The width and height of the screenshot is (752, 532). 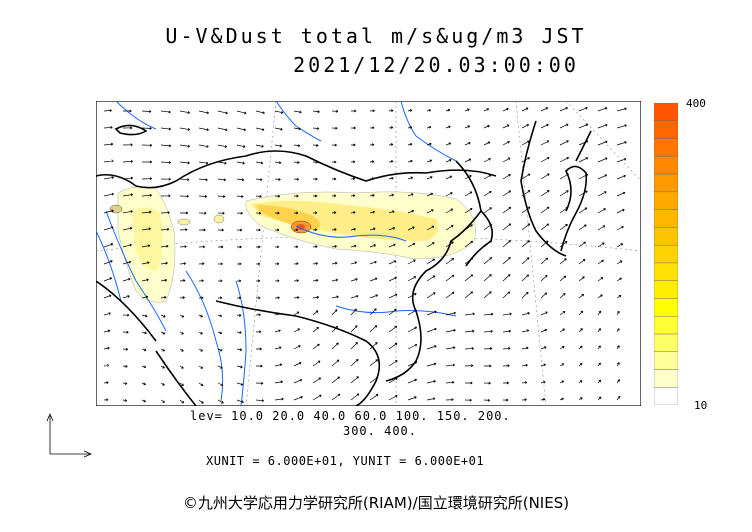 What do you see at coordinates (376, 503) in the screenshot?
I see `copyright-credit: ©九州大学応用力学研究所(RIAM)/国立環境研究所(NIES)` at bounding box center [376, 503].